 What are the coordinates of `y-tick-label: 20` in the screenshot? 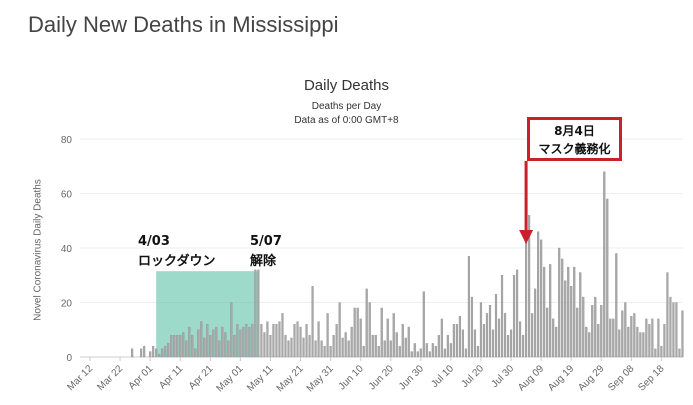 It's located at (67, 304).